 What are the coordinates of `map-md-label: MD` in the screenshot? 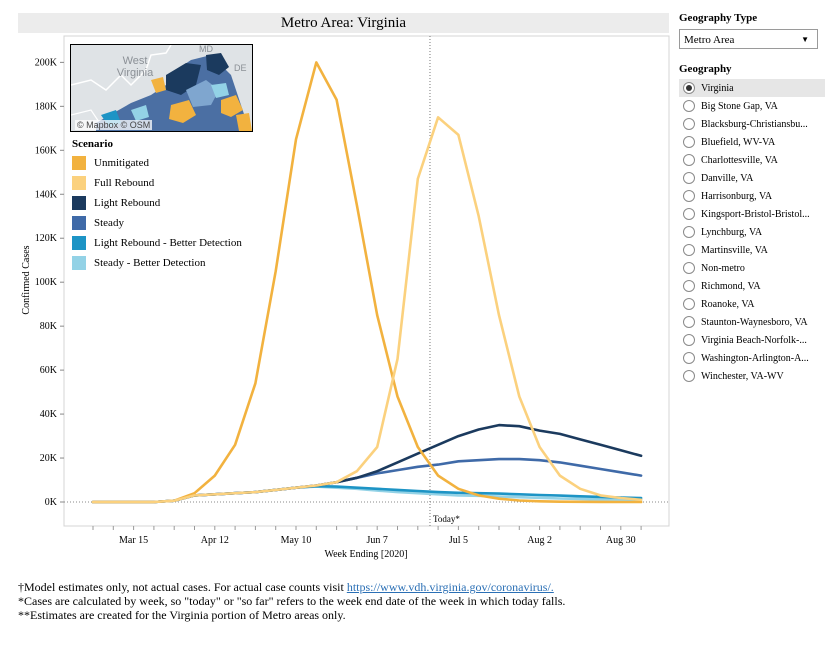 It's located at (206, 49).